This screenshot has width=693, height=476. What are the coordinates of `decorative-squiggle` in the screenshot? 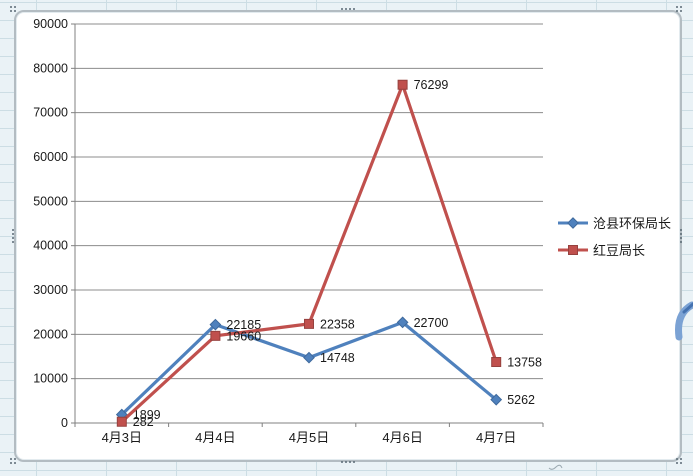 It's located at (555, 467).